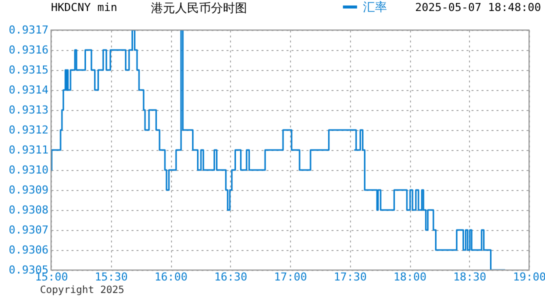 The image size is (545, 300). What do you see at coordinates (82, 290) in the screenshot?
I see `text: Copyright 2025` at bounding box center [82, 290].